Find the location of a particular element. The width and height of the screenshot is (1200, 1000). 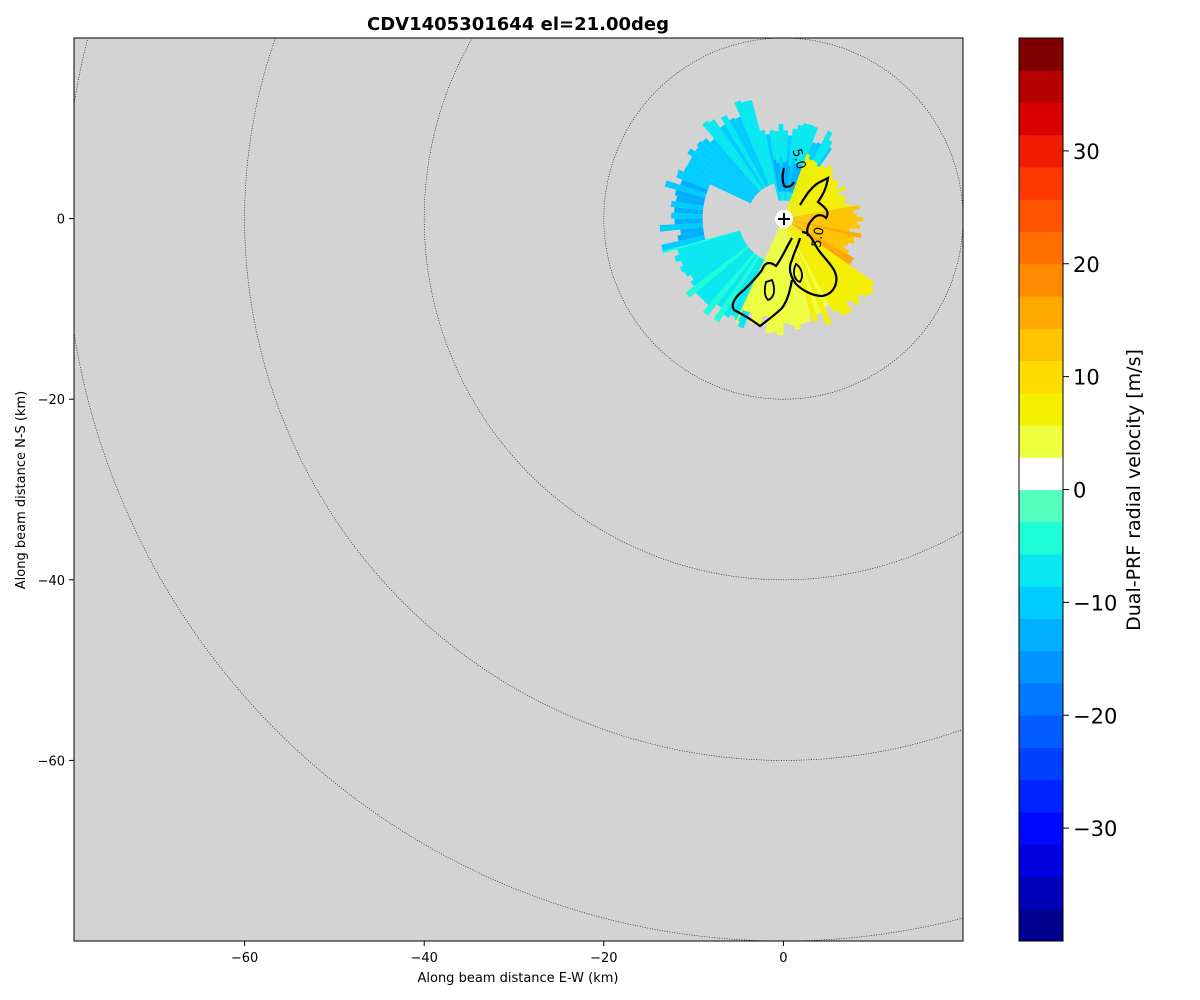

y-tick-label: −20 is located at coordinates (51, 400).